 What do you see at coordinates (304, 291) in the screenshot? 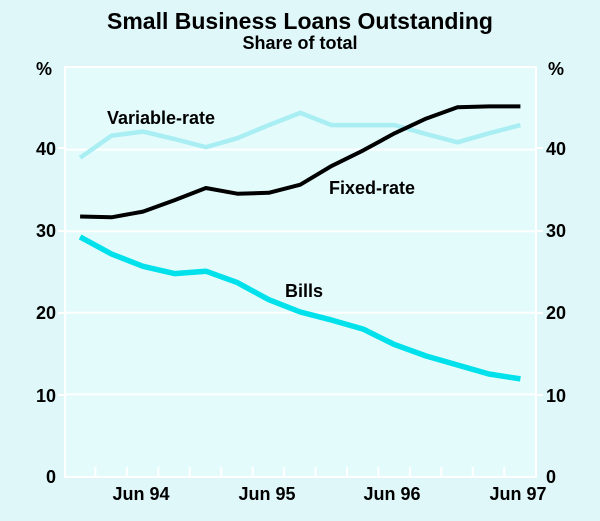
I see `bills-series-label: Bills` at bounding box center [304, 291].